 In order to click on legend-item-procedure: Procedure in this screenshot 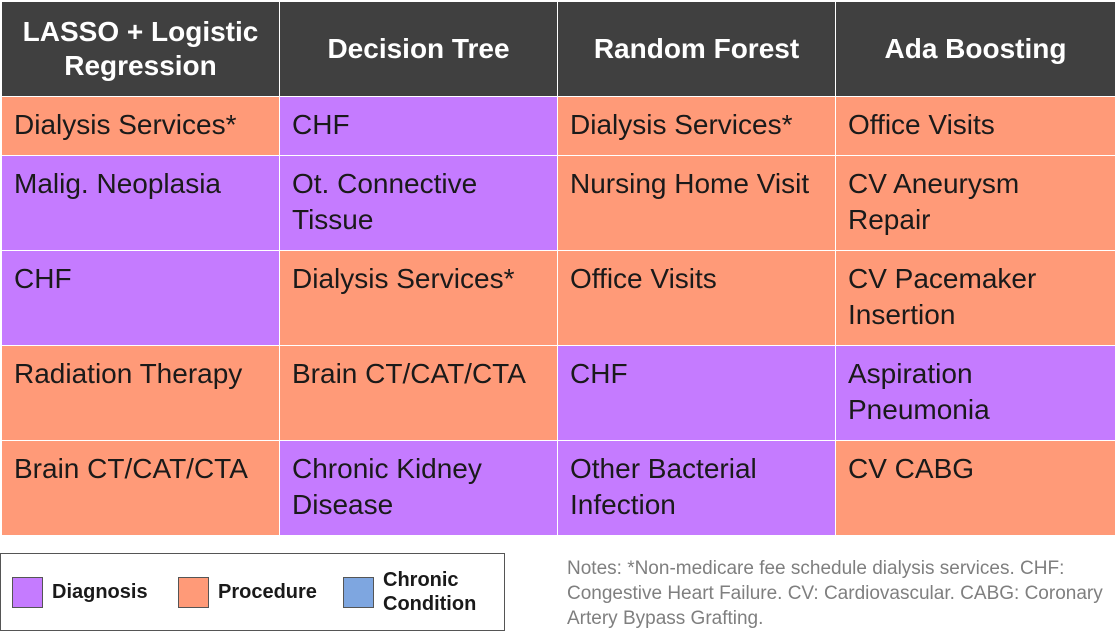, I will do `click(247, 592)`.